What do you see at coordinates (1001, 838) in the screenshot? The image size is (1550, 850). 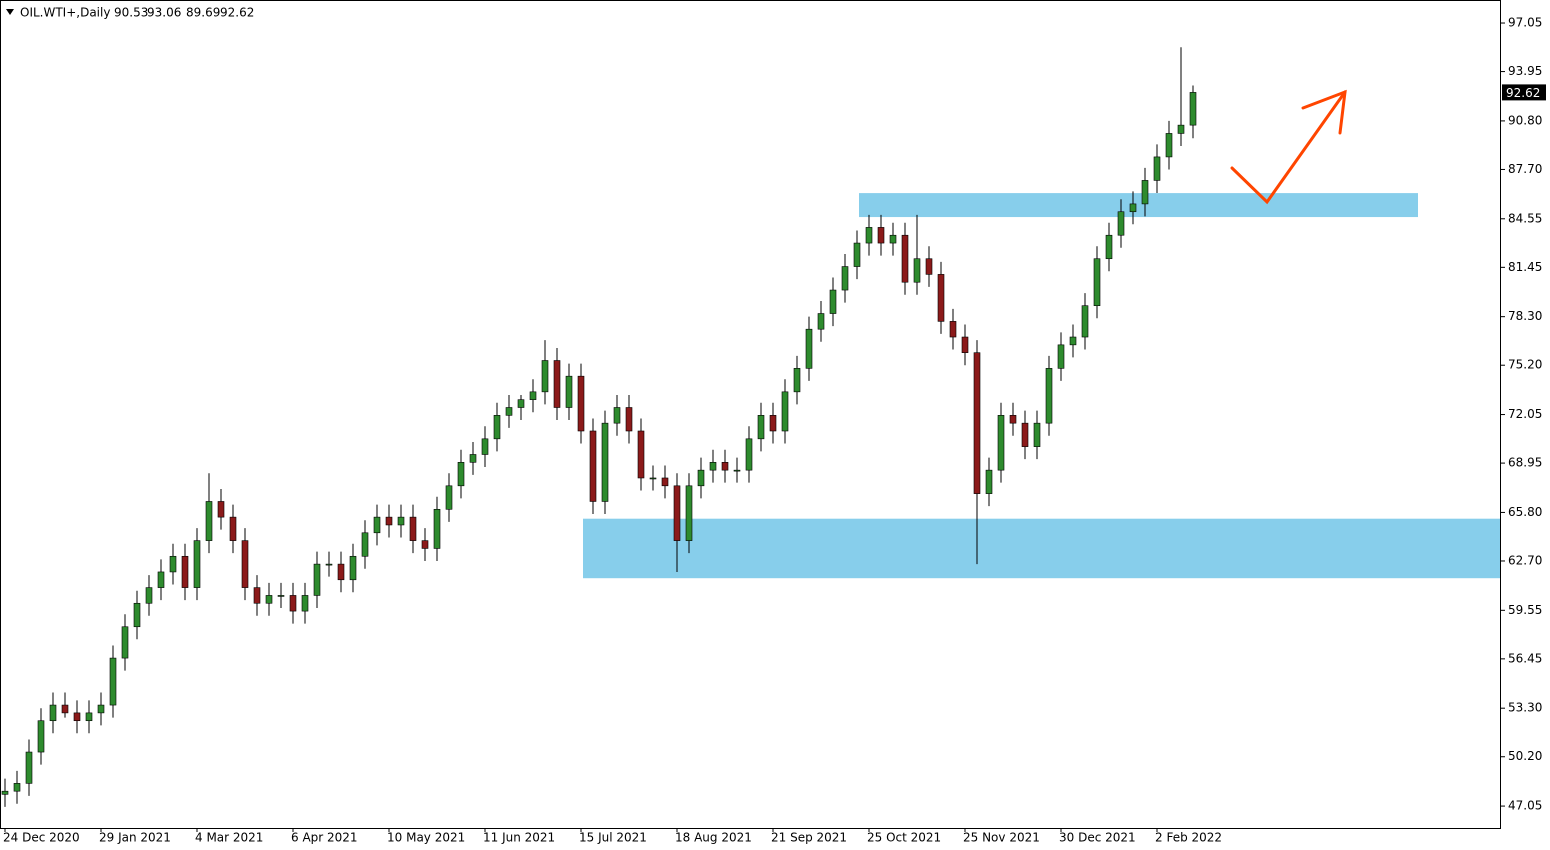 I see `x-tick-label: 25 Nov 2021` at bounding box center [1001, 838].